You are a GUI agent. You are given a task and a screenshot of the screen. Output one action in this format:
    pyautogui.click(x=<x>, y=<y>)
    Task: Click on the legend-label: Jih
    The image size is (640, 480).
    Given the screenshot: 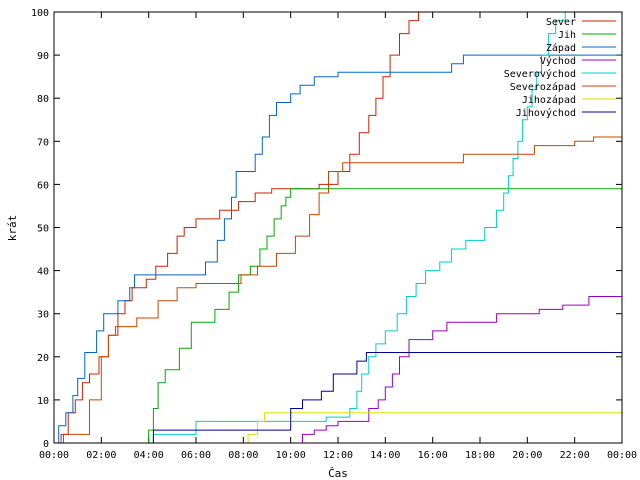 What is the action you would take?
    pyautogui.click(x=567, y=35)
    